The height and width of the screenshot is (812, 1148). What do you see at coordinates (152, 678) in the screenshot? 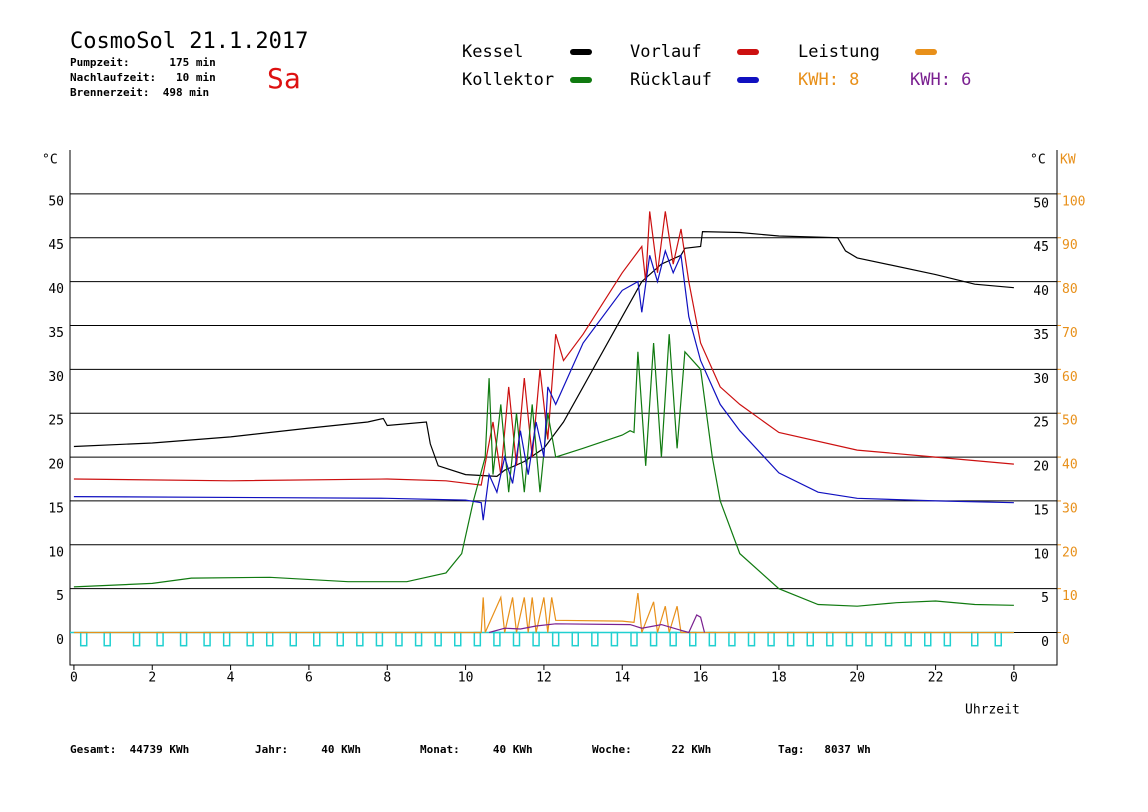
I see `x-tick-label: 2` at bounding box center [152, 678].